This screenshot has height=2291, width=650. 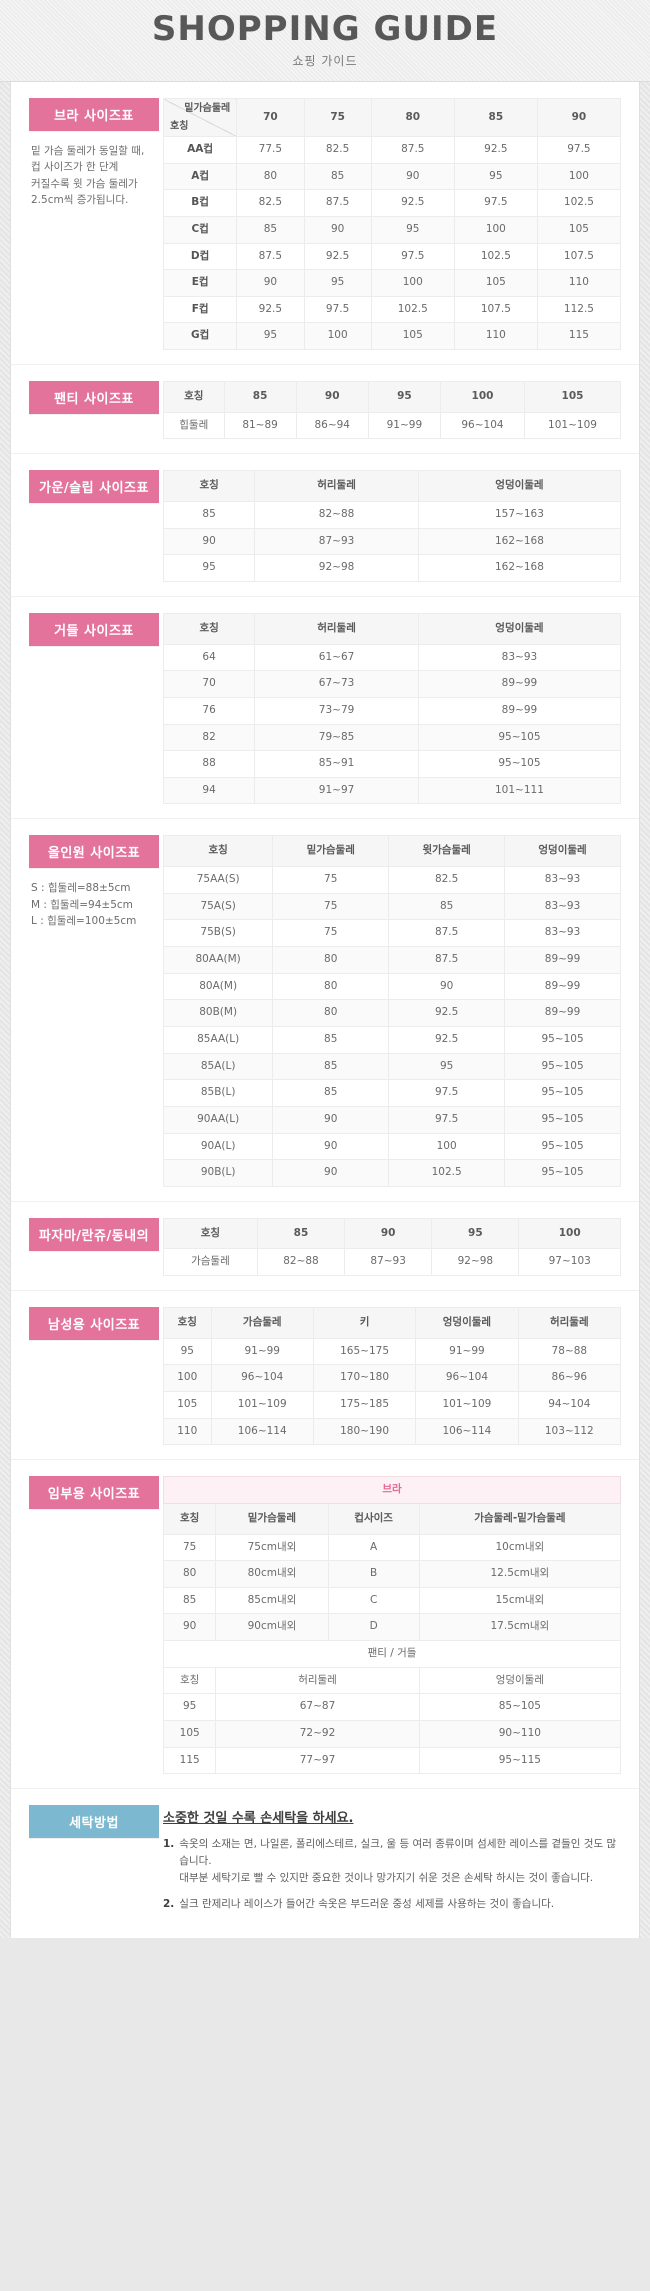 What do you see at coordinates (94, 852) in the screenshot?
I see `section-tag-allinone: 올인원 사이즈표` at bounding box center [94, 852].